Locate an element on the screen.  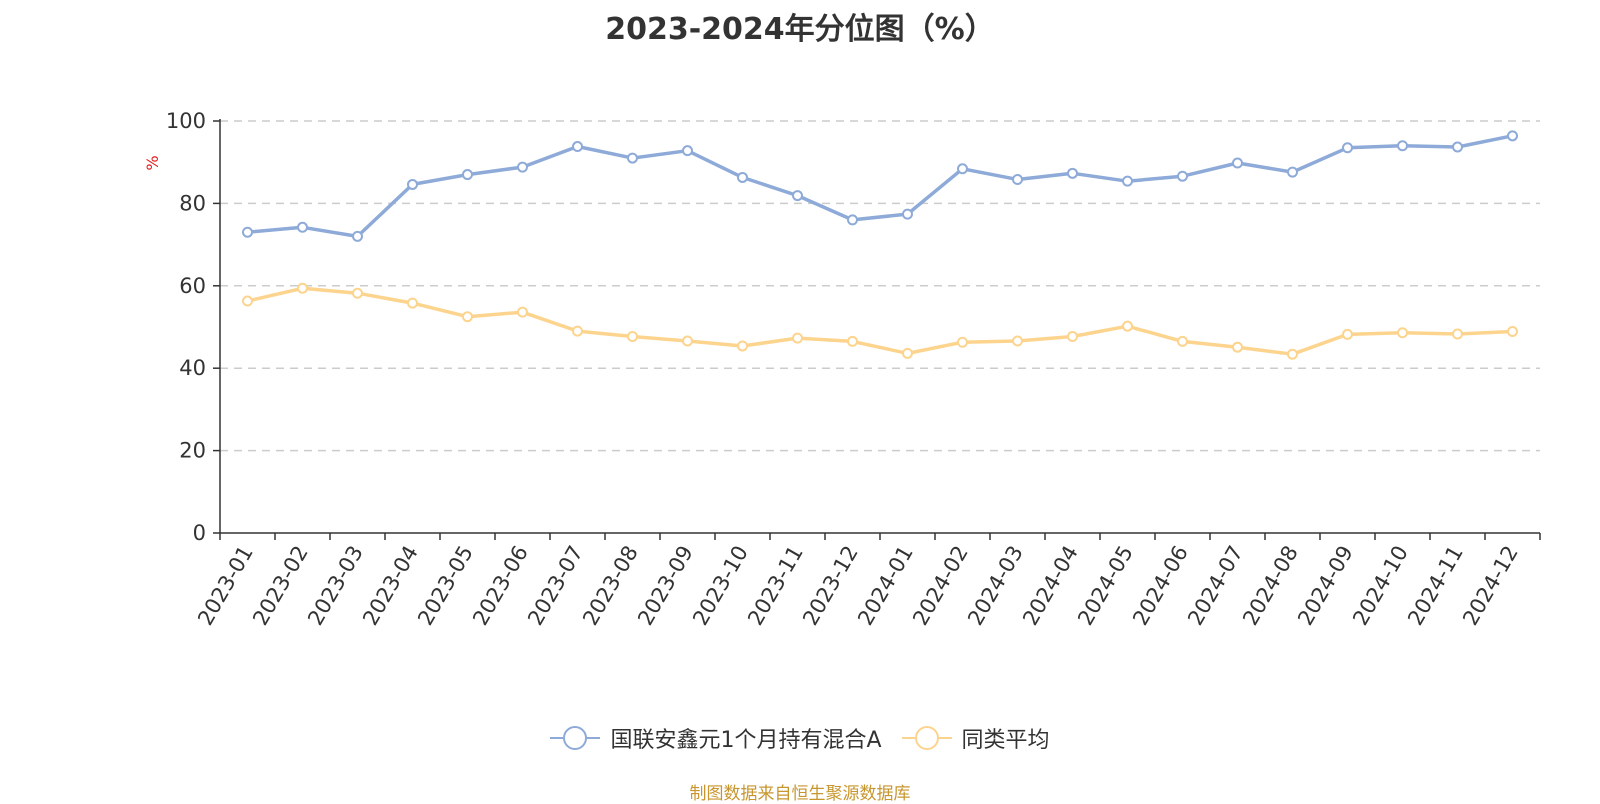
legend-item-peer-average: 同类平均 is located at coordinates (975, 738).